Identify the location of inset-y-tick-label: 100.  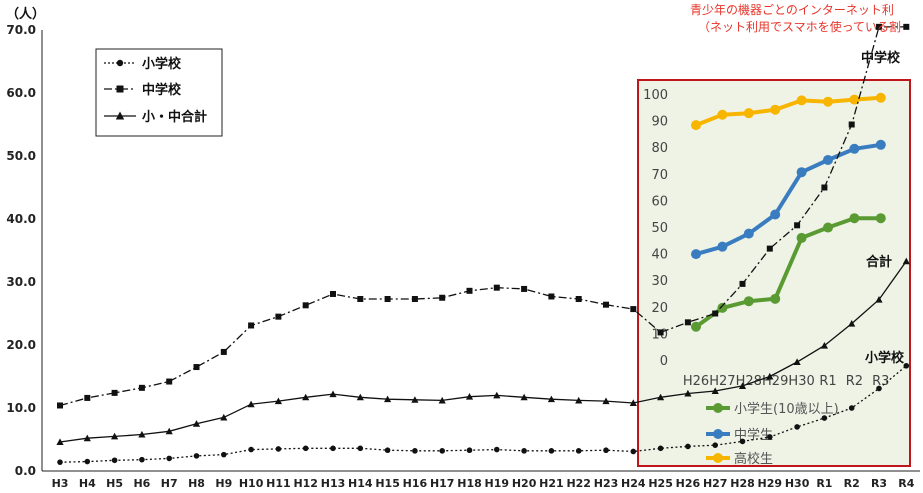
(655, 95).